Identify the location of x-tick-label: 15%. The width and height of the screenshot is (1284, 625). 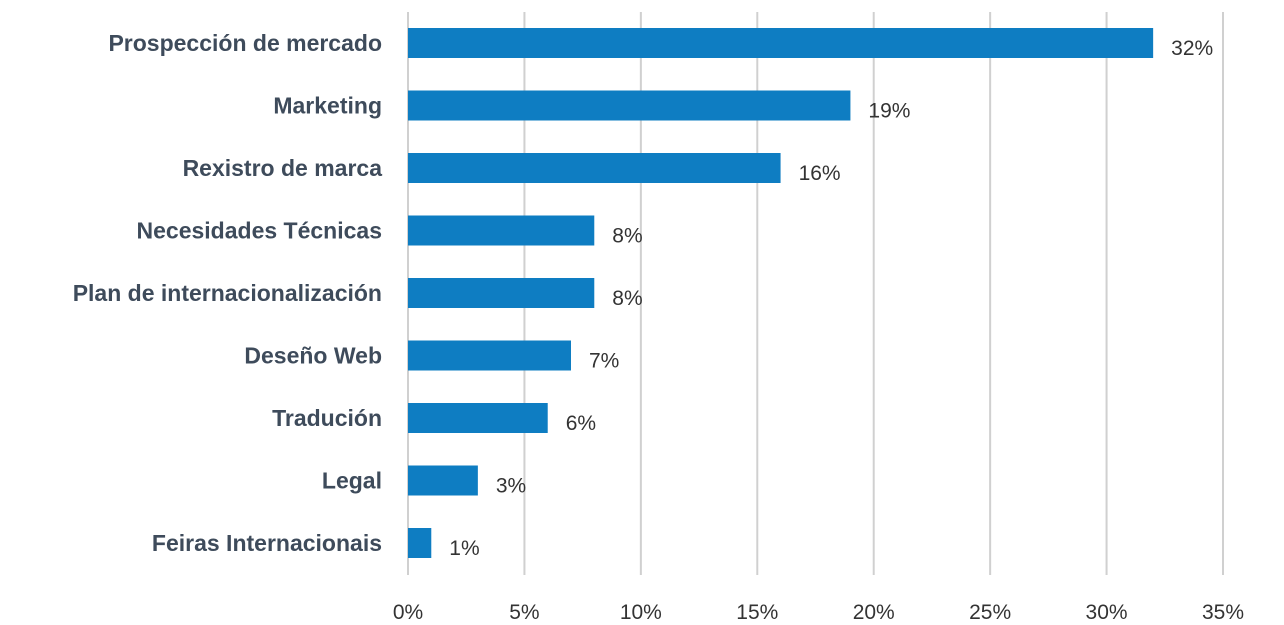
(757, 612).